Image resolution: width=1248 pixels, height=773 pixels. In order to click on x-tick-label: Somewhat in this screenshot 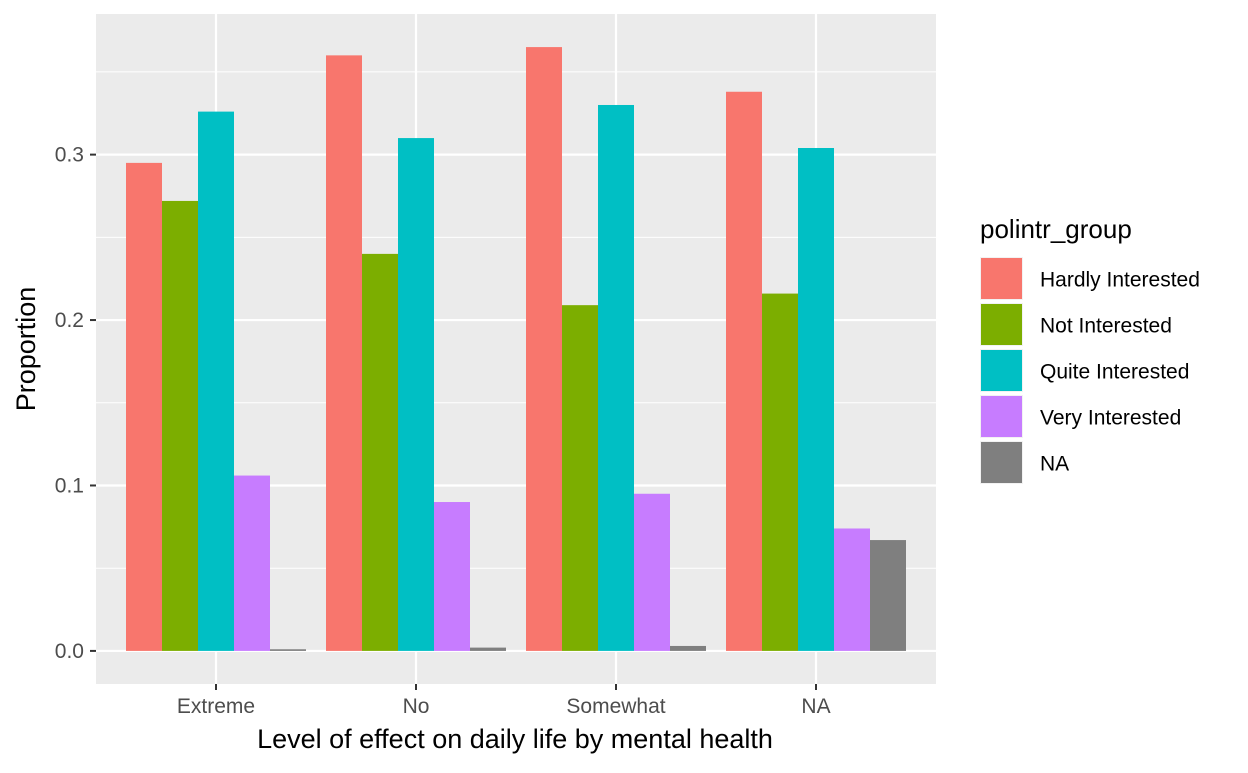, I will do `click(615, 706)`.